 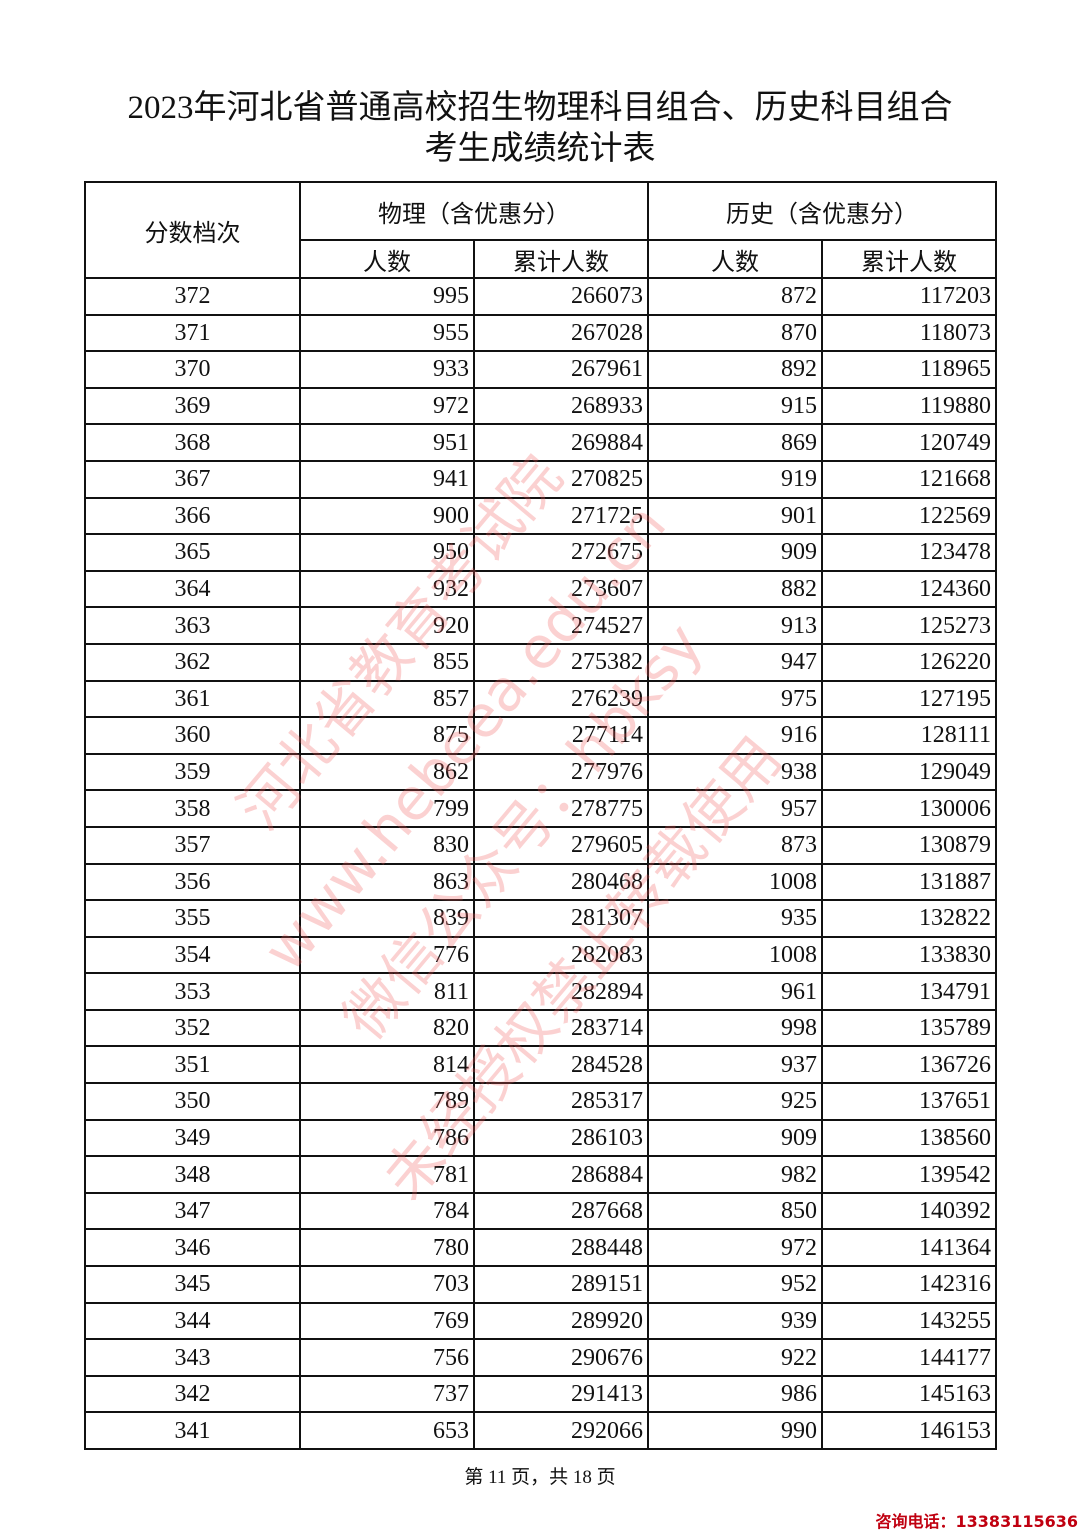 What do you see at coordinates (735, 1394) in the screenshot?
I see `cell-history-count: 986` at bounding box center [735, 1394].